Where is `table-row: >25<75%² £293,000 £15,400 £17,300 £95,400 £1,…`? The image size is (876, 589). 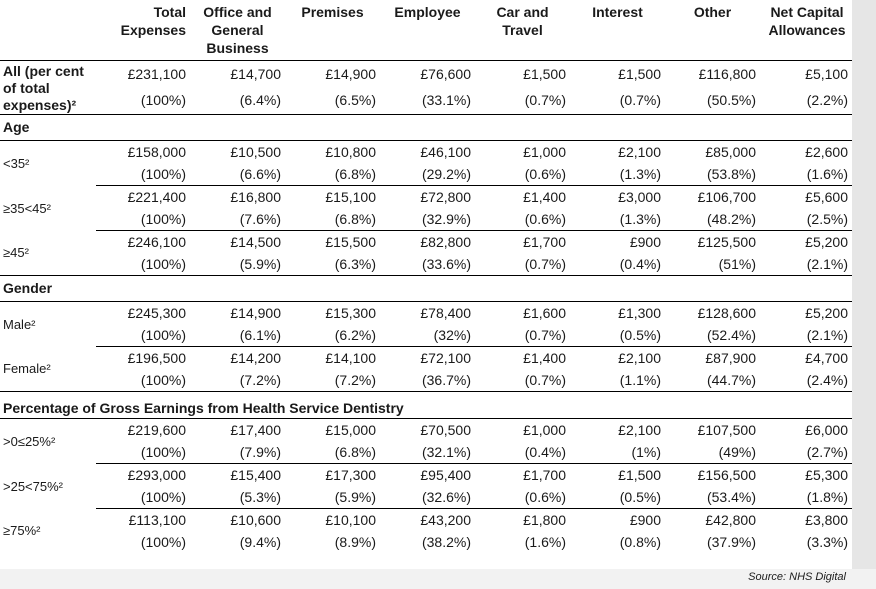 table-row: >25<75%² £293,000 £15,400 £17,300 £95,400 £1,… is located at coordinates (426, 478).